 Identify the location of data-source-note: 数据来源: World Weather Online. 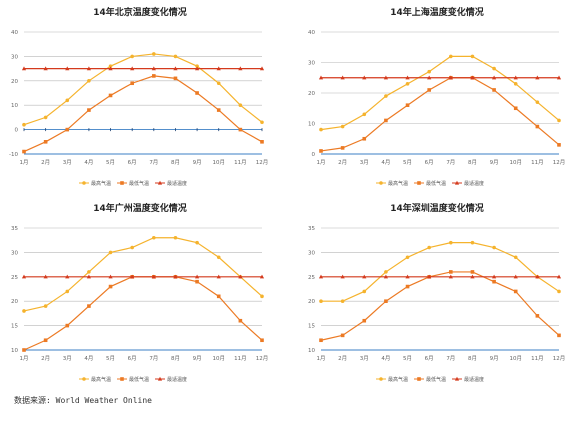
(83, 400).